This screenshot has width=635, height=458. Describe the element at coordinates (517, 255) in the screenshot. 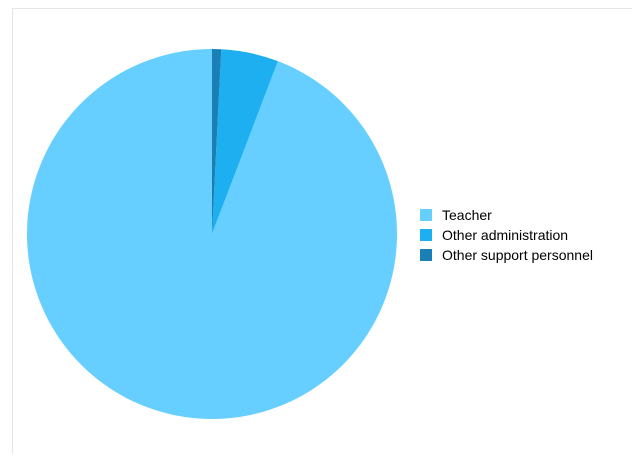

I see `legend-label-other-support-personnel: Other support personnel` at that location.